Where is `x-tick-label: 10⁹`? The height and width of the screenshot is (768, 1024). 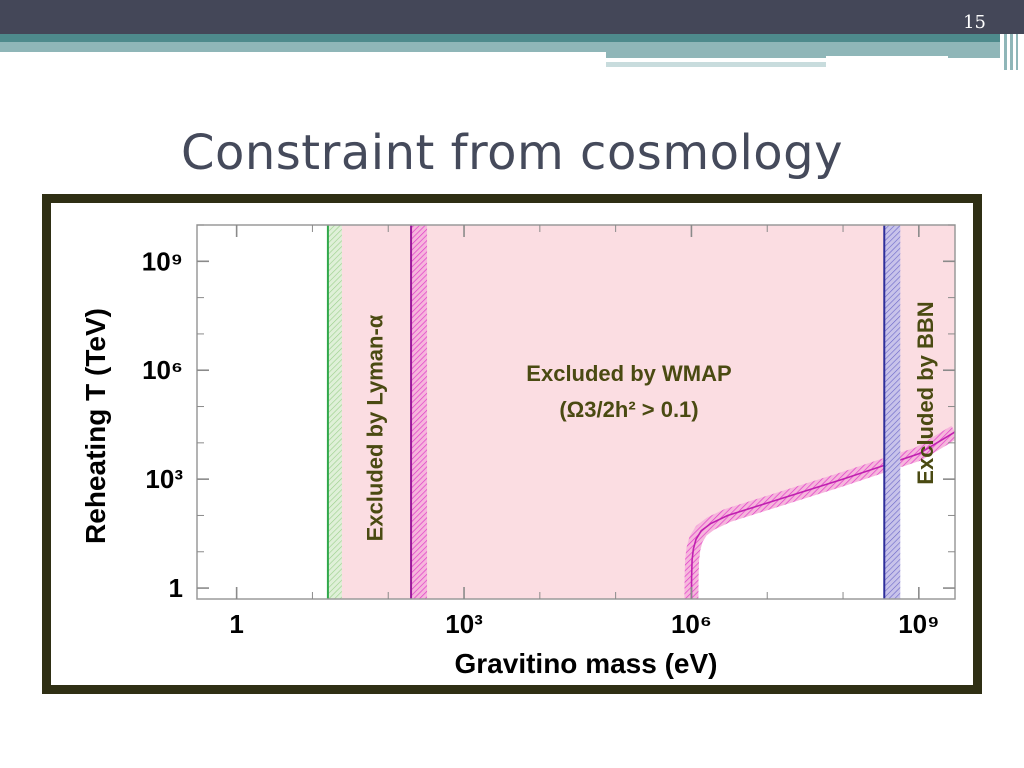
x-tick-label: 10⁹ is located at coordinates (918, 624).